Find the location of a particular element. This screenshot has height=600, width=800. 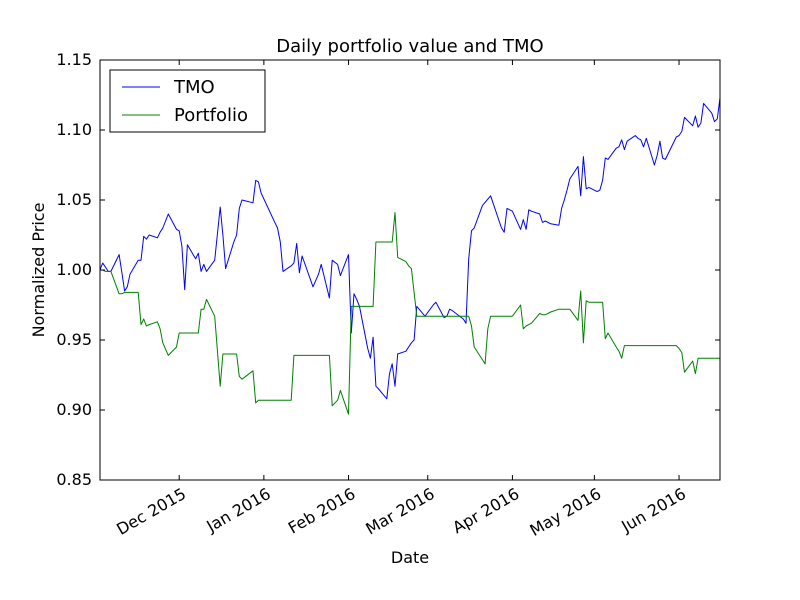

x-axis-label: Date is located at coordinates (410, 557).